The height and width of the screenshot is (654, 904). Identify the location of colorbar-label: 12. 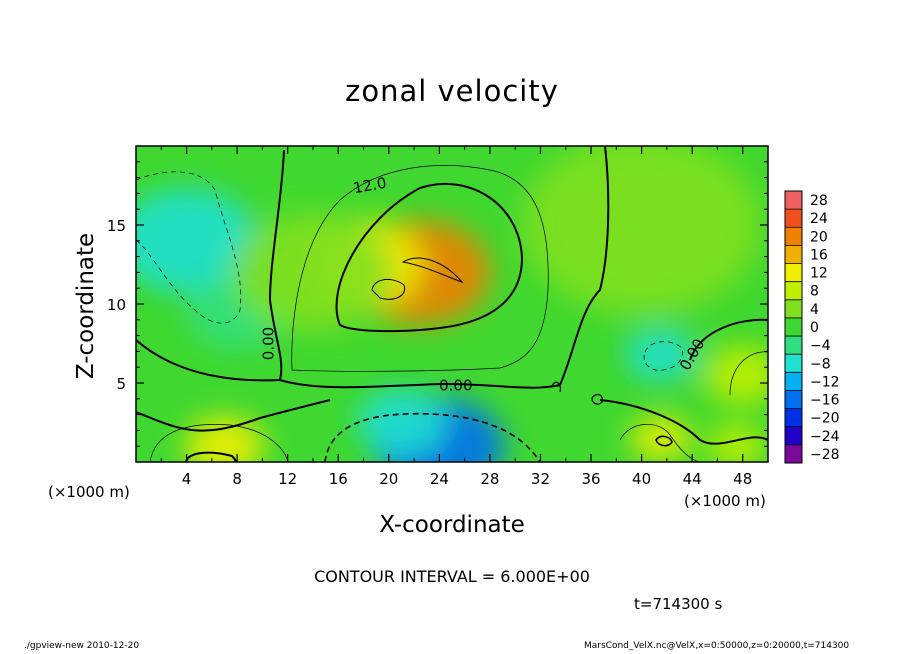
(819, 274).